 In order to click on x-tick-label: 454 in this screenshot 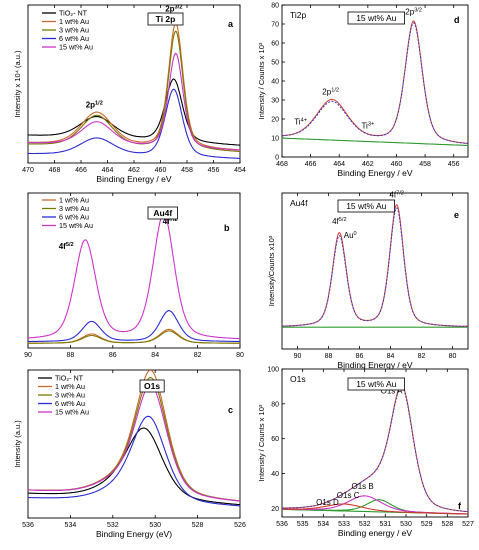, I will do `click(240, 170)`.